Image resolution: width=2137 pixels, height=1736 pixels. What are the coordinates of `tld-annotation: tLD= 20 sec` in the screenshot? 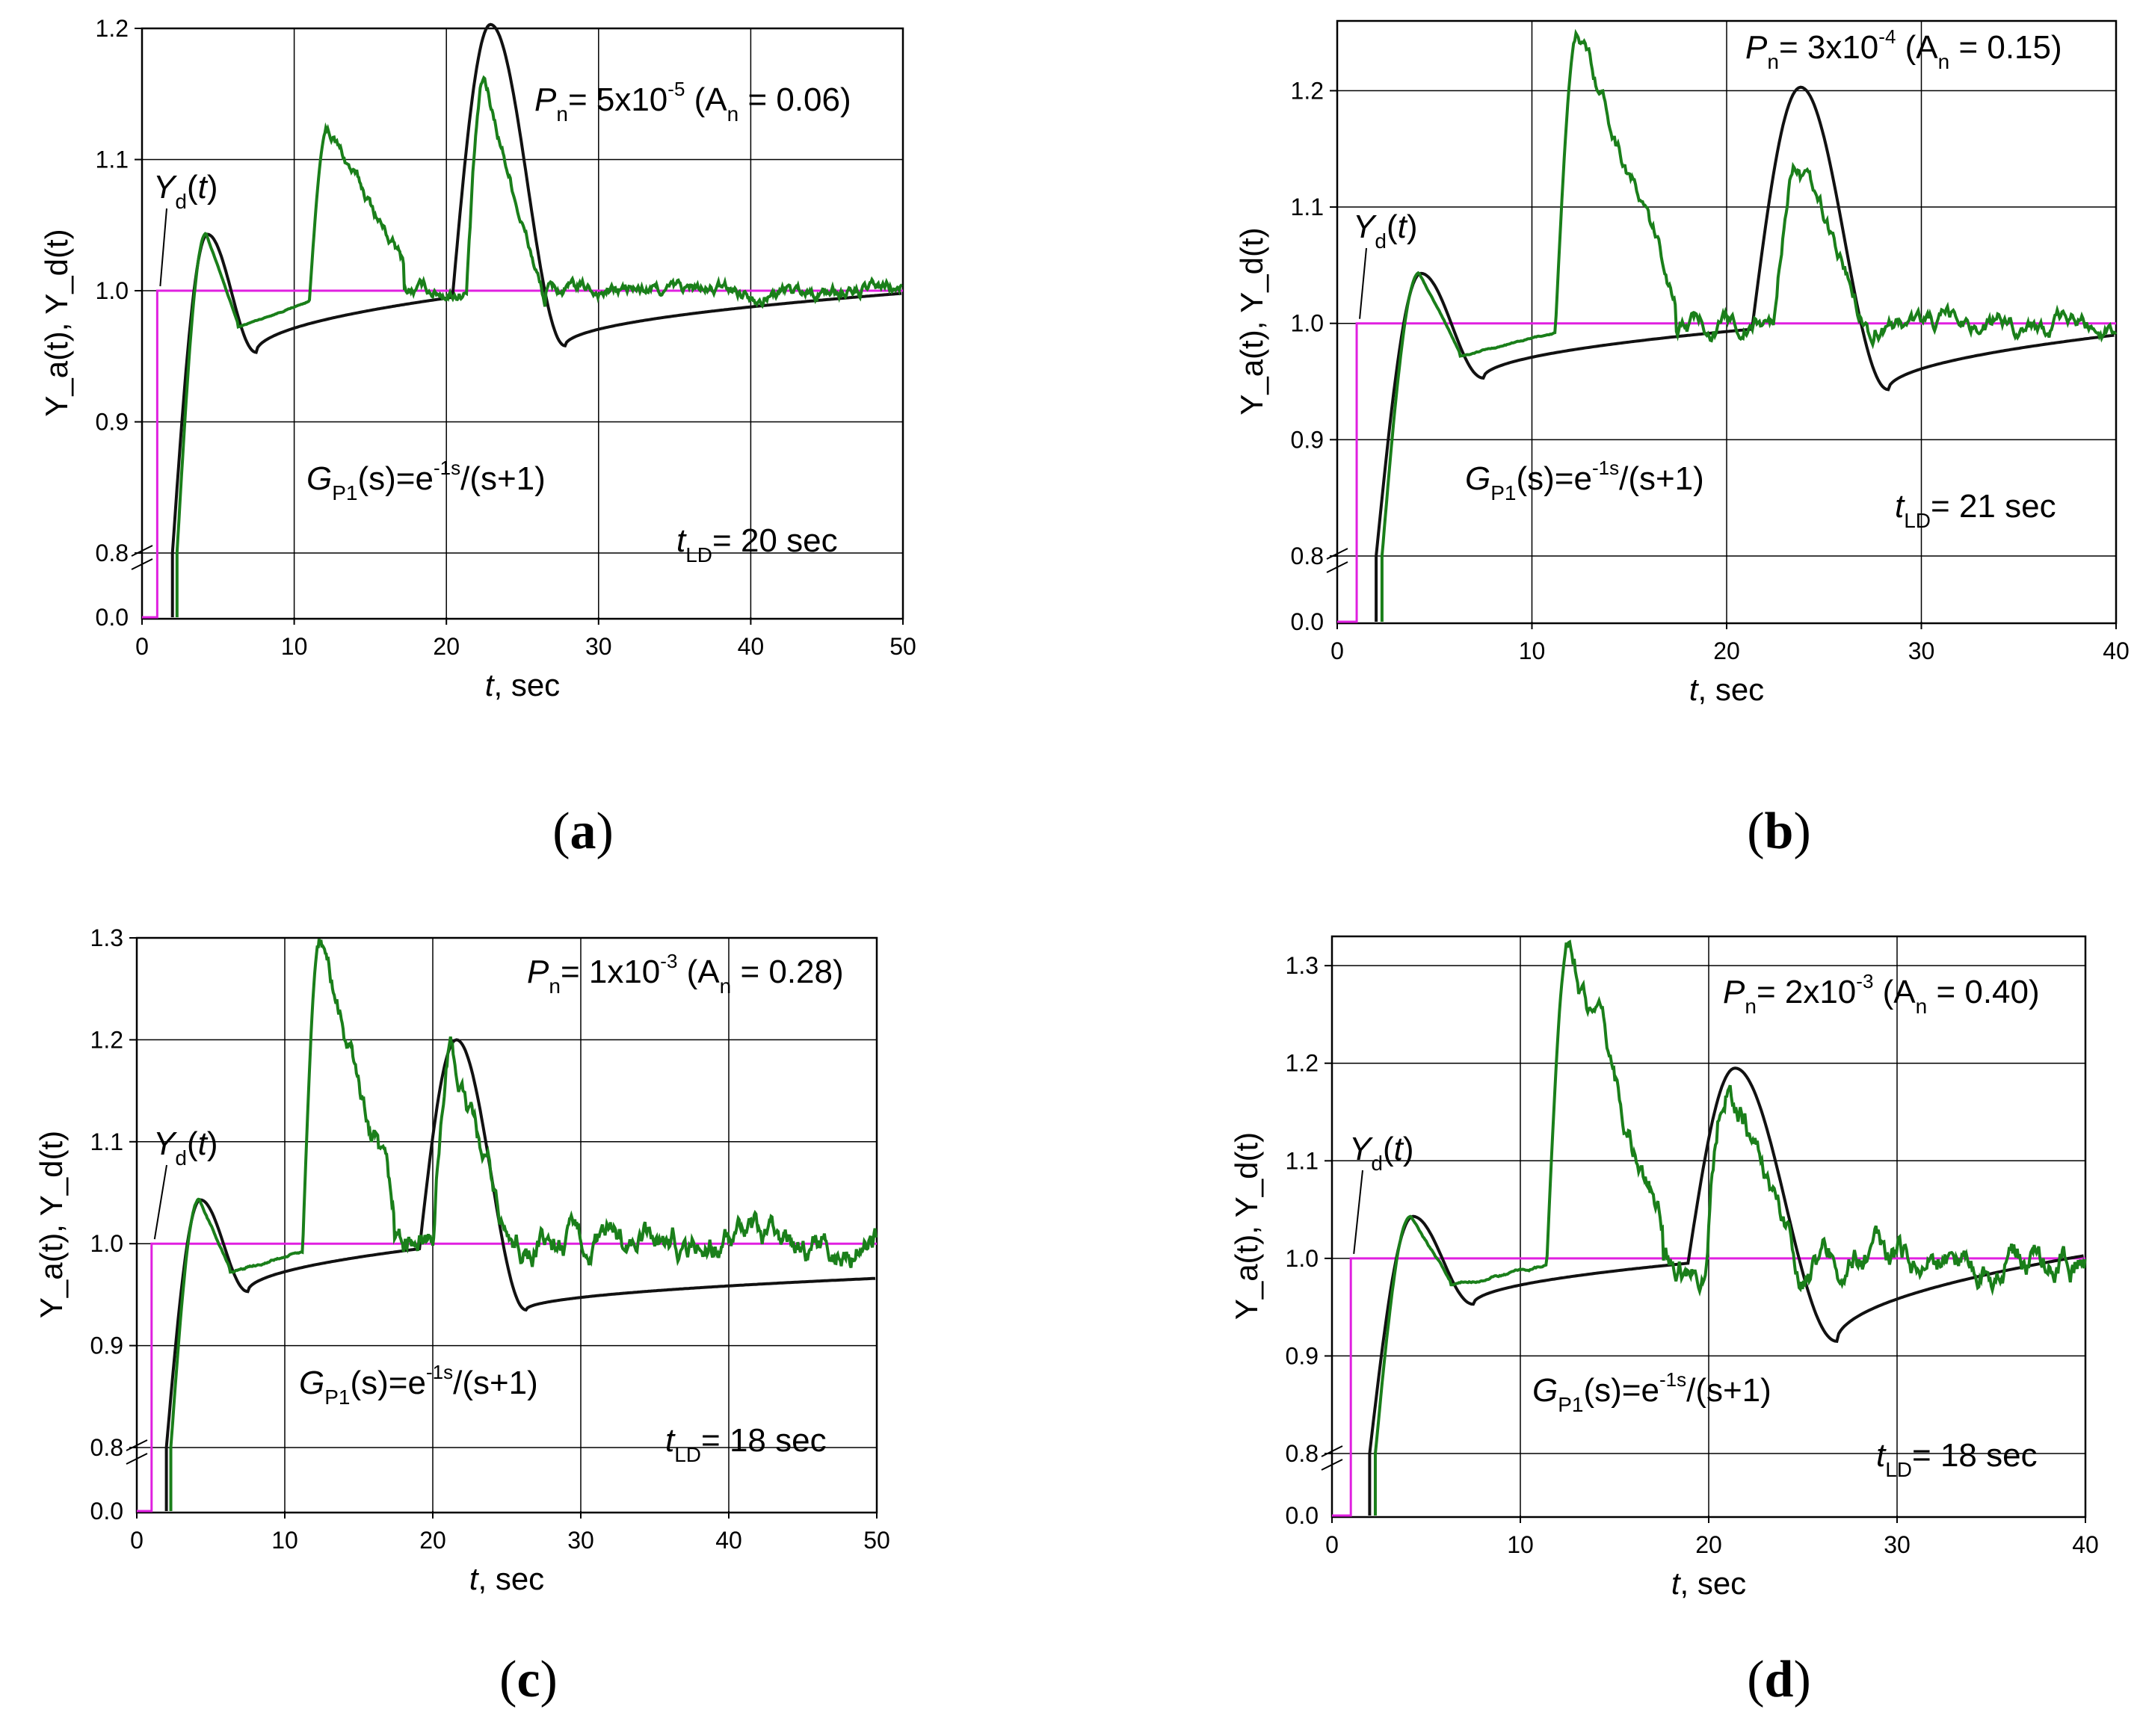 It's located at (757, 544).